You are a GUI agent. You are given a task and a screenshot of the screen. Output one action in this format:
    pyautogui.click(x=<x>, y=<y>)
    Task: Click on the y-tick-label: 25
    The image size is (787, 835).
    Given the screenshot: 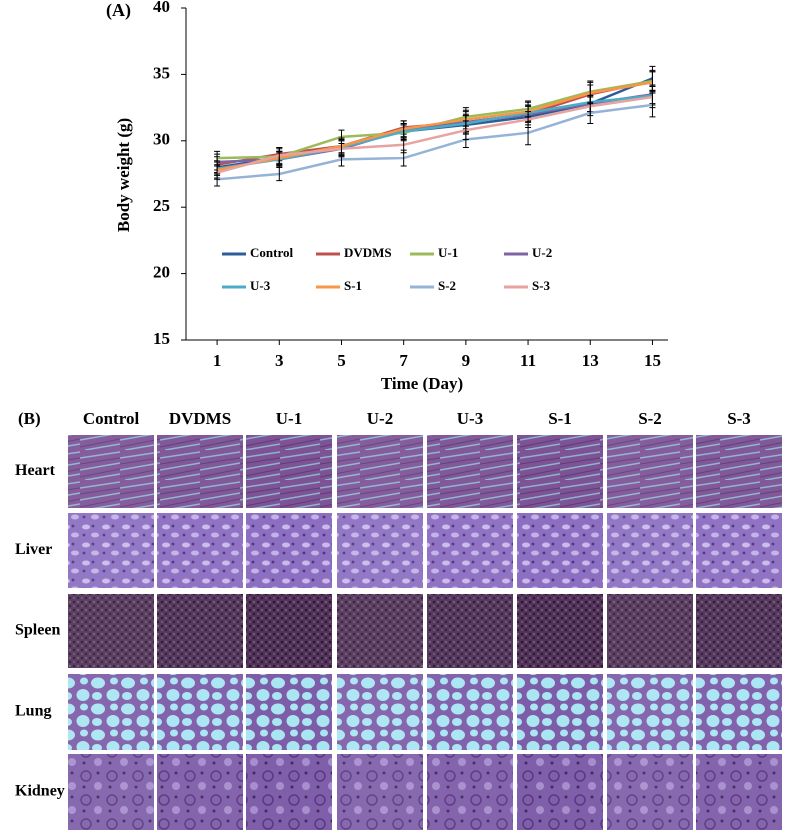 What is the action you would take?
    pyautogui.click(x=161, y=205)
    